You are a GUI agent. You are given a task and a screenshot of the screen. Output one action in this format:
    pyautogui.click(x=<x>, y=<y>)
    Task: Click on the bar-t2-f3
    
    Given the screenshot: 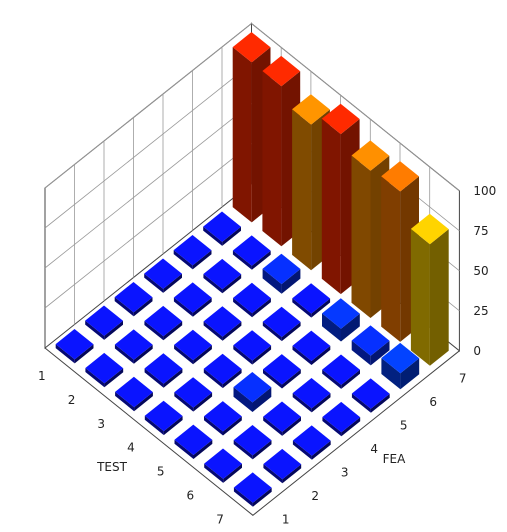 What is the action you would take?
    pyautogui.click(x=163, y=323)
    